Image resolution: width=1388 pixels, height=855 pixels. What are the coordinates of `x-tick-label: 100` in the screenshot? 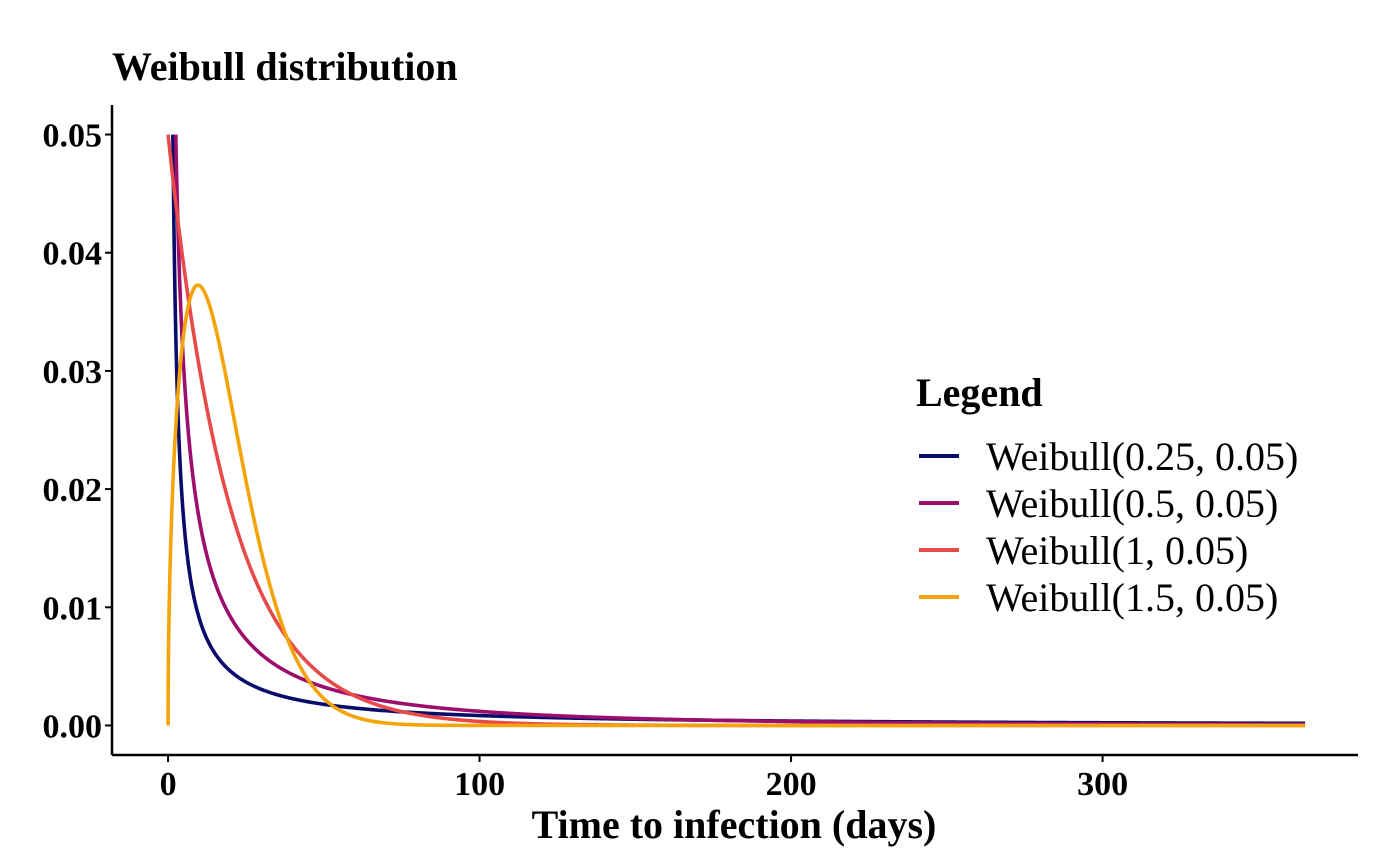 It's located at (479, 784).